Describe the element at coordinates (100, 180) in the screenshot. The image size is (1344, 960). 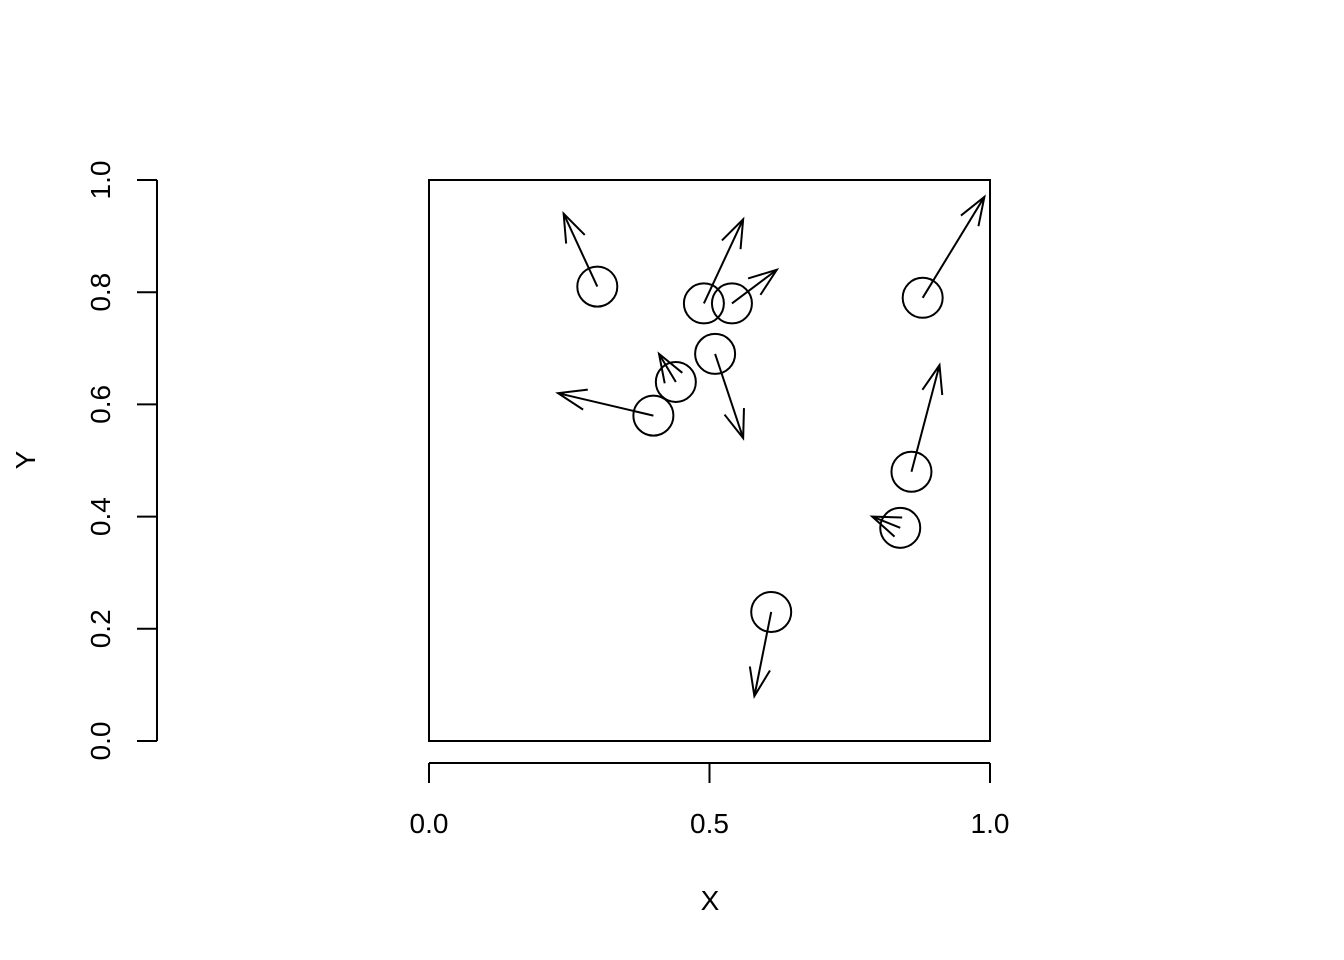
I see `y-tick-label: 1.0` at that location.